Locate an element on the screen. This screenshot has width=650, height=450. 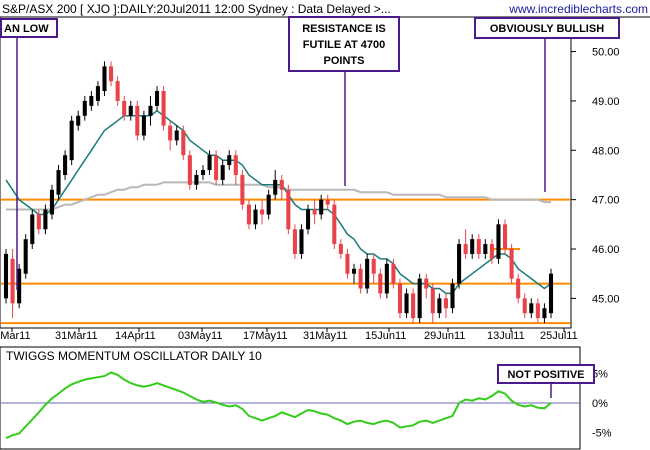
date-tick-label: 13Jul11 is located at coordinates (506, 336).